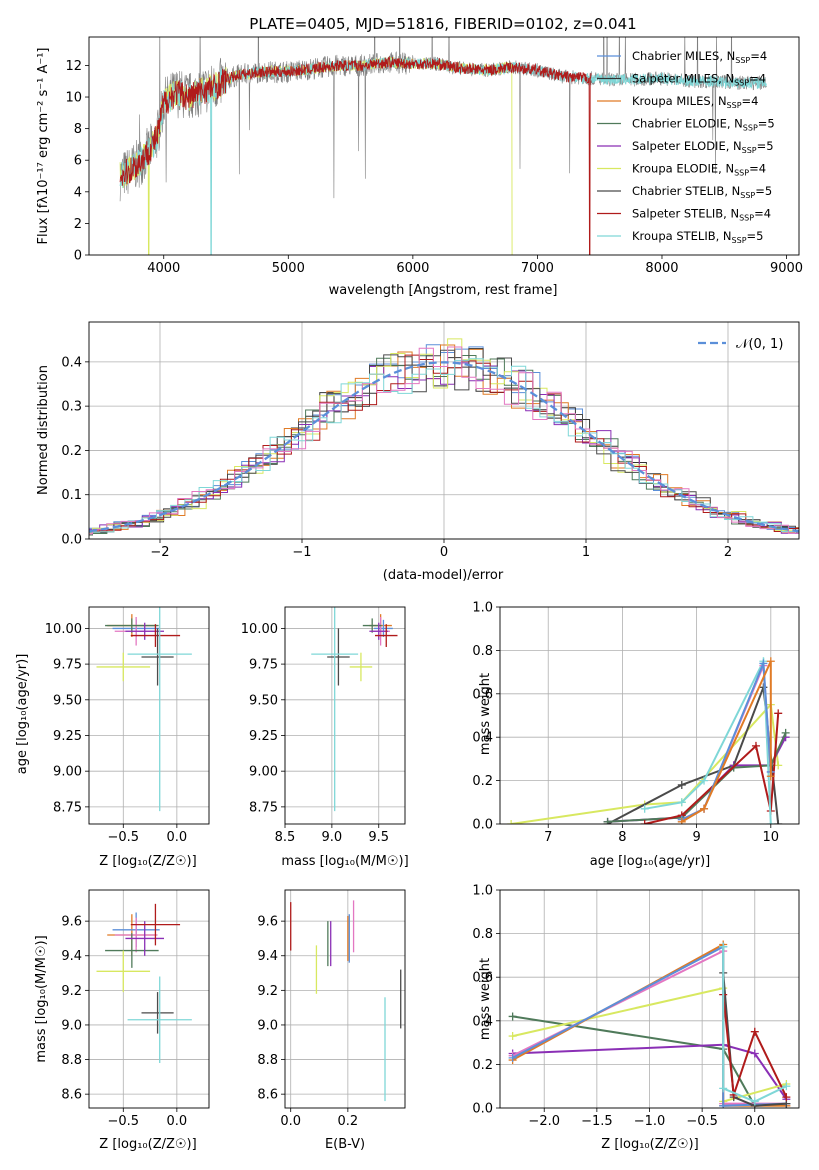  I want to click on x-tick-label: 5000, so click(288, 268).